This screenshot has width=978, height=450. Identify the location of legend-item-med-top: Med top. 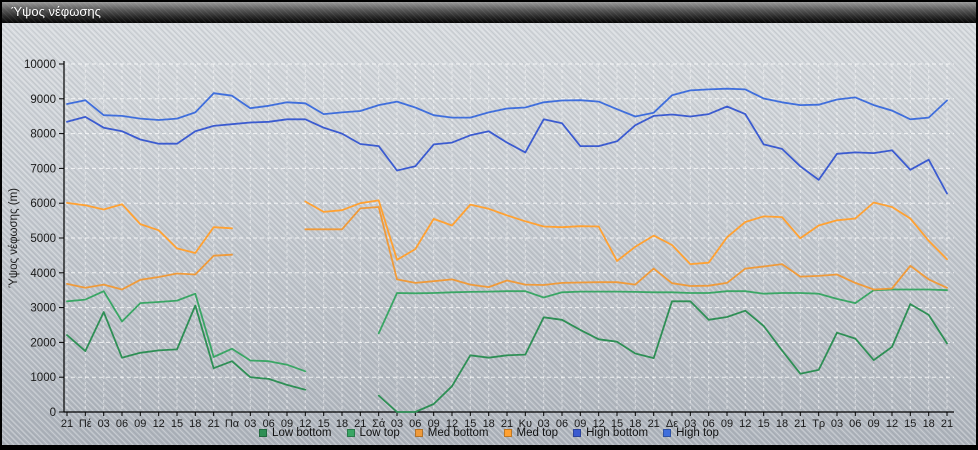
(531, 433).